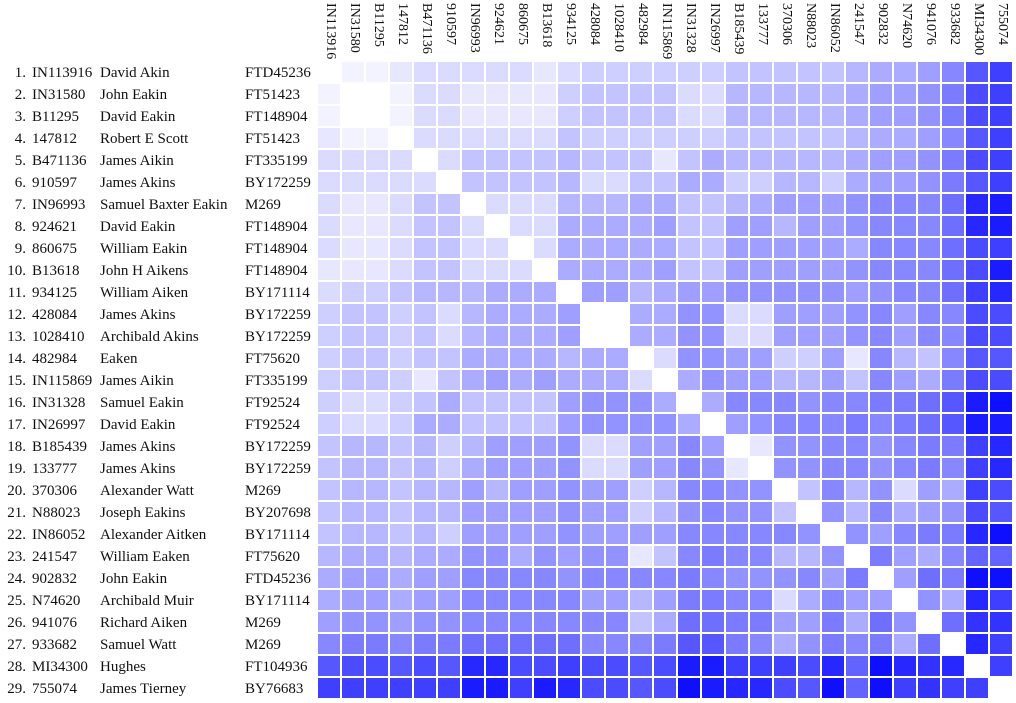 The image size is (1016, 703). What do you see at coordinates (273, 425) in the screenshot?
I see `haplogroup: FT92524` at bounding box center [273, 425].